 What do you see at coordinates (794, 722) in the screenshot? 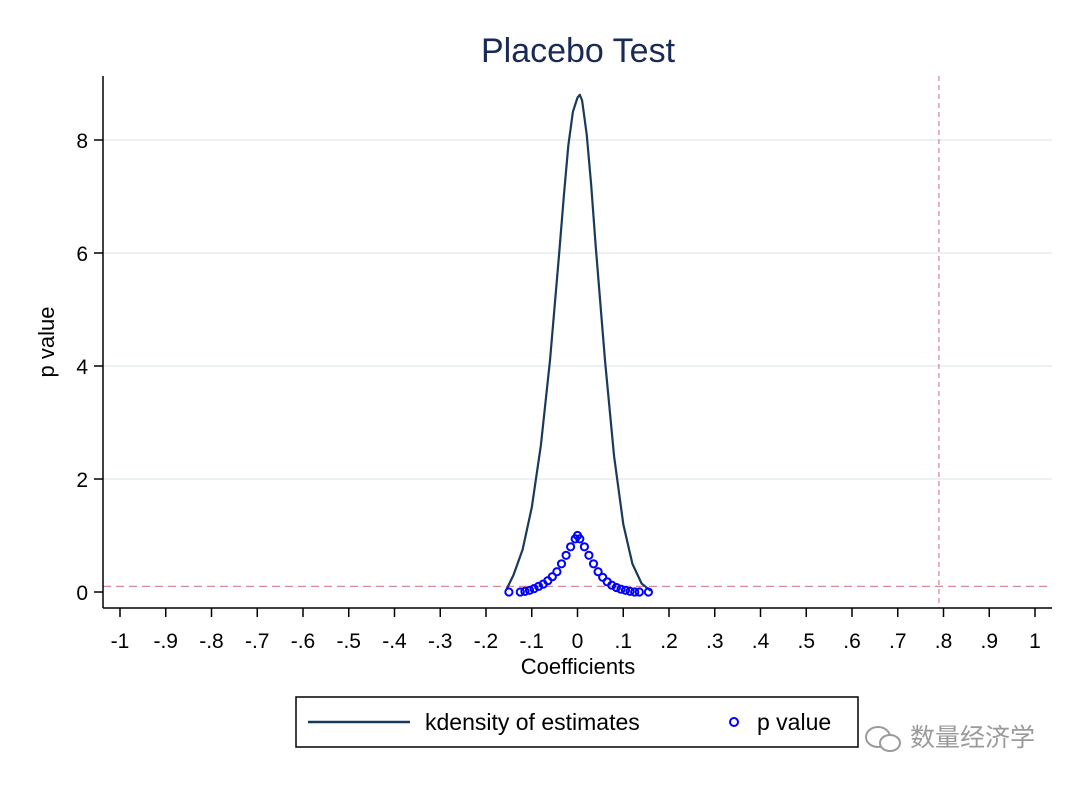
I see `legend-label-p-value: p value` at bounding box center [794, 722].